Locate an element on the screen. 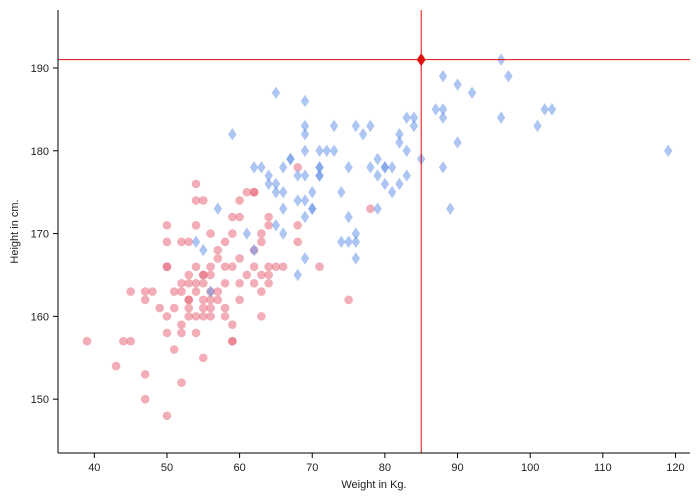  x-tick-label: 40 is located at coordinates (94, 468).